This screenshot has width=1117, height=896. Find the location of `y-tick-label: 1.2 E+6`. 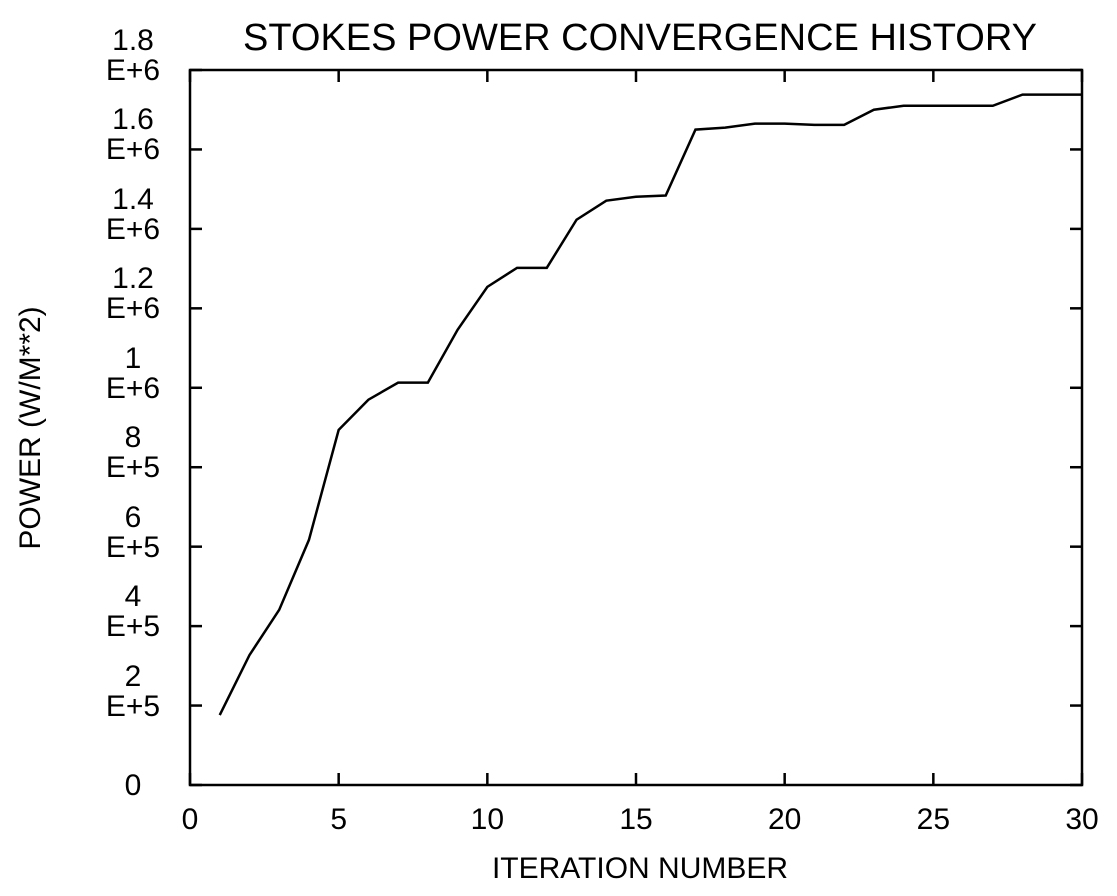

y-tick-label: 1.2 E+6 is located at coordinates (133, 294).